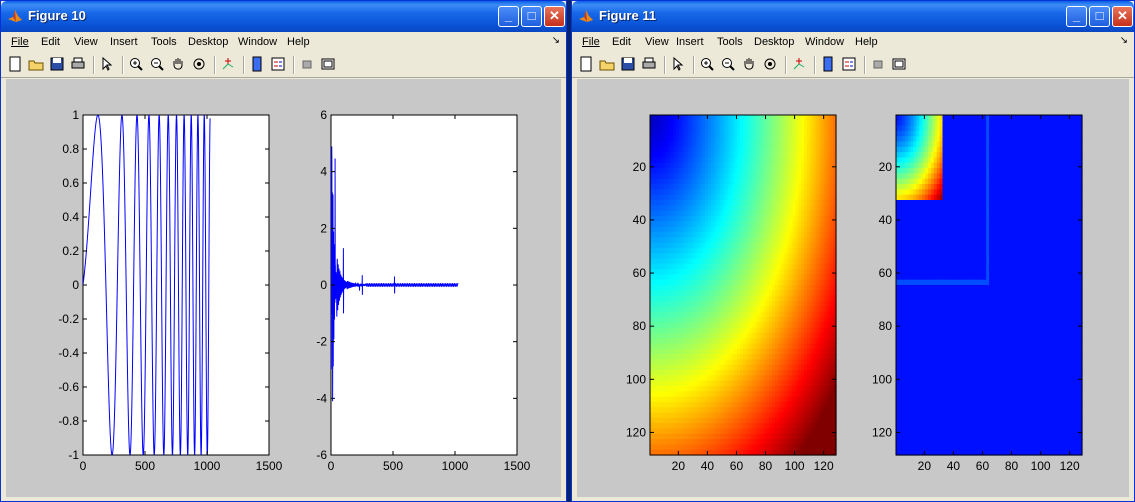 The image size is (1135, 502). Describe the element at coordinates (323, 172) in the screenshot. I see `y-tick-label: 4` at that location.